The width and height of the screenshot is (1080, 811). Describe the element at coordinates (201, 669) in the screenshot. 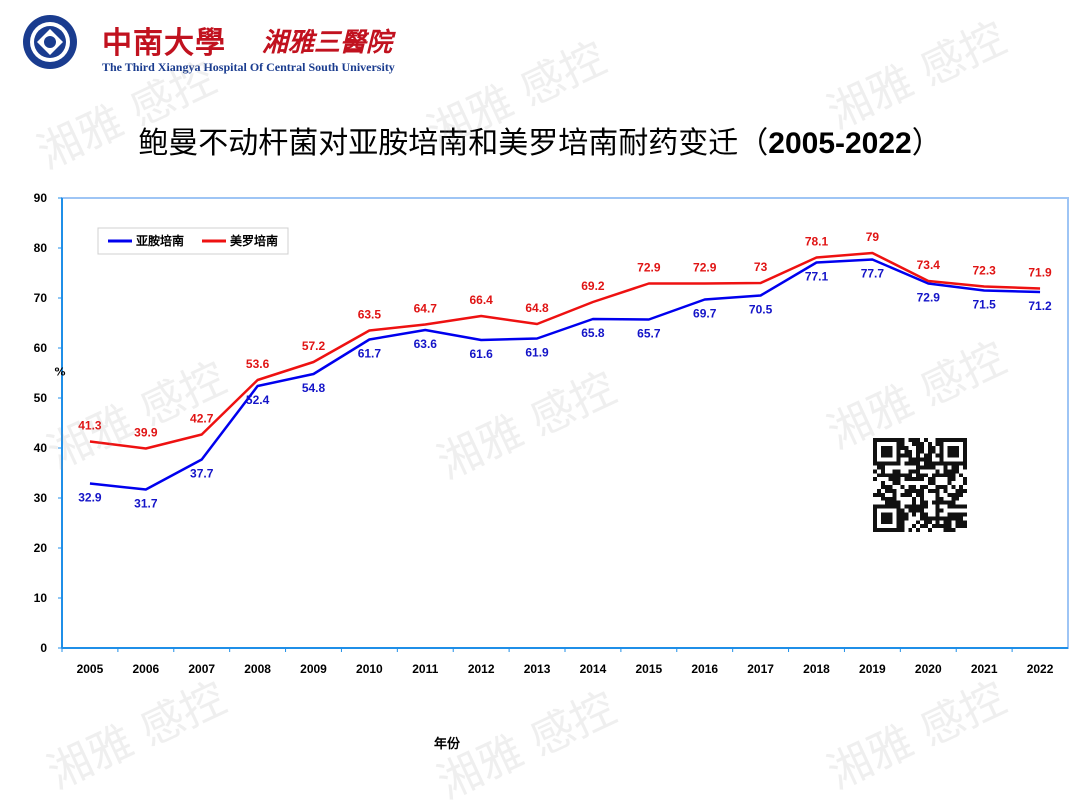

I see `x-tick-label: 2007` at that location.